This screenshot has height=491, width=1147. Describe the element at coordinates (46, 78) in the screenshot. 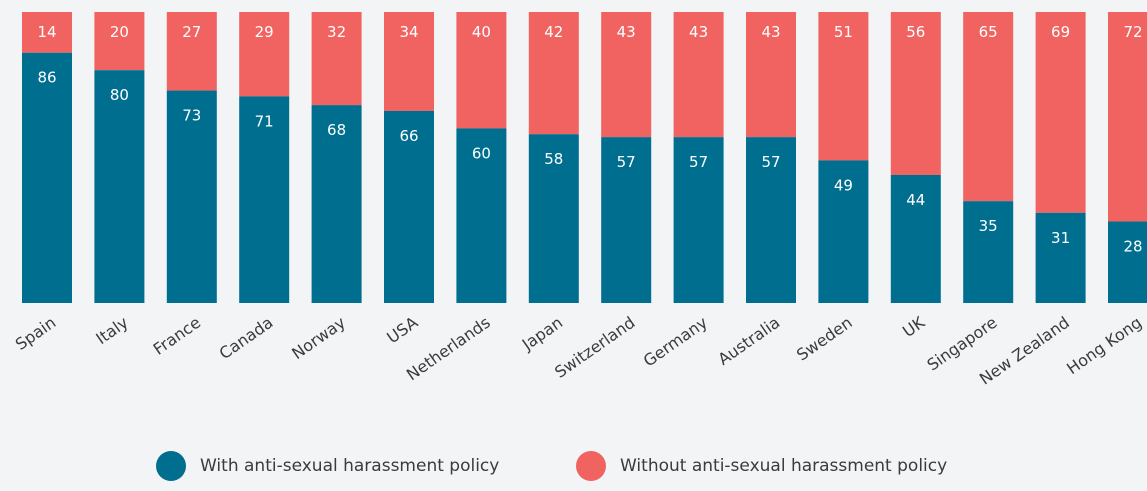

I see `value-label-with-policy-spain: 86` at that location.